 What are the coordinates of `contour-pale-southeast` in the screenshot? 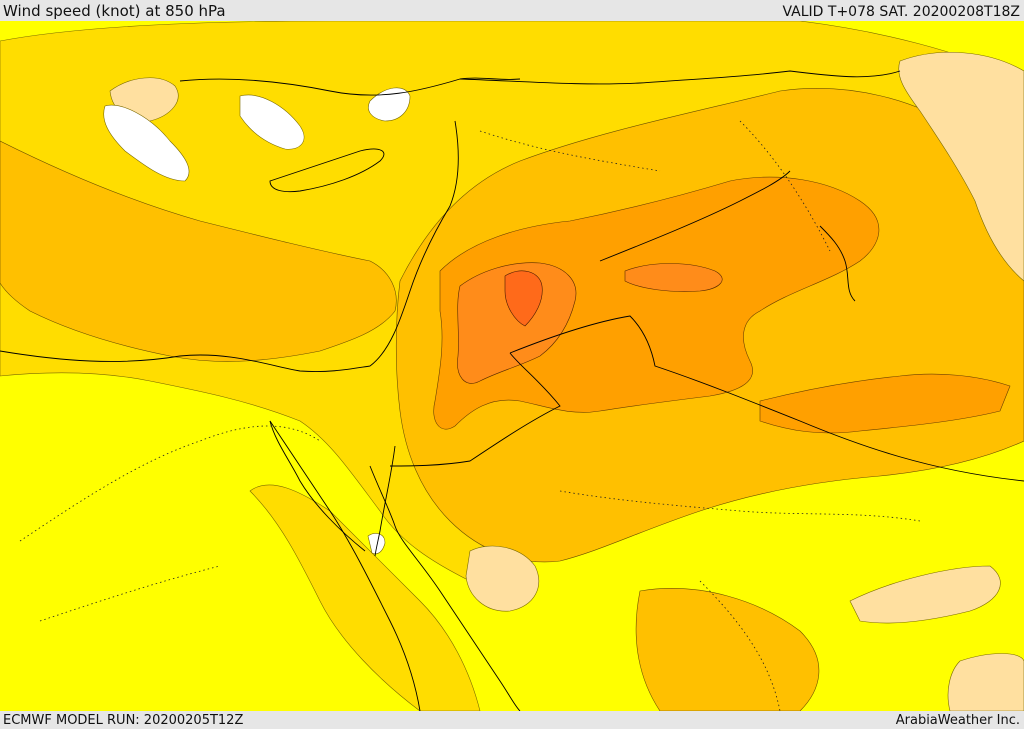 It's located at (925, 594).